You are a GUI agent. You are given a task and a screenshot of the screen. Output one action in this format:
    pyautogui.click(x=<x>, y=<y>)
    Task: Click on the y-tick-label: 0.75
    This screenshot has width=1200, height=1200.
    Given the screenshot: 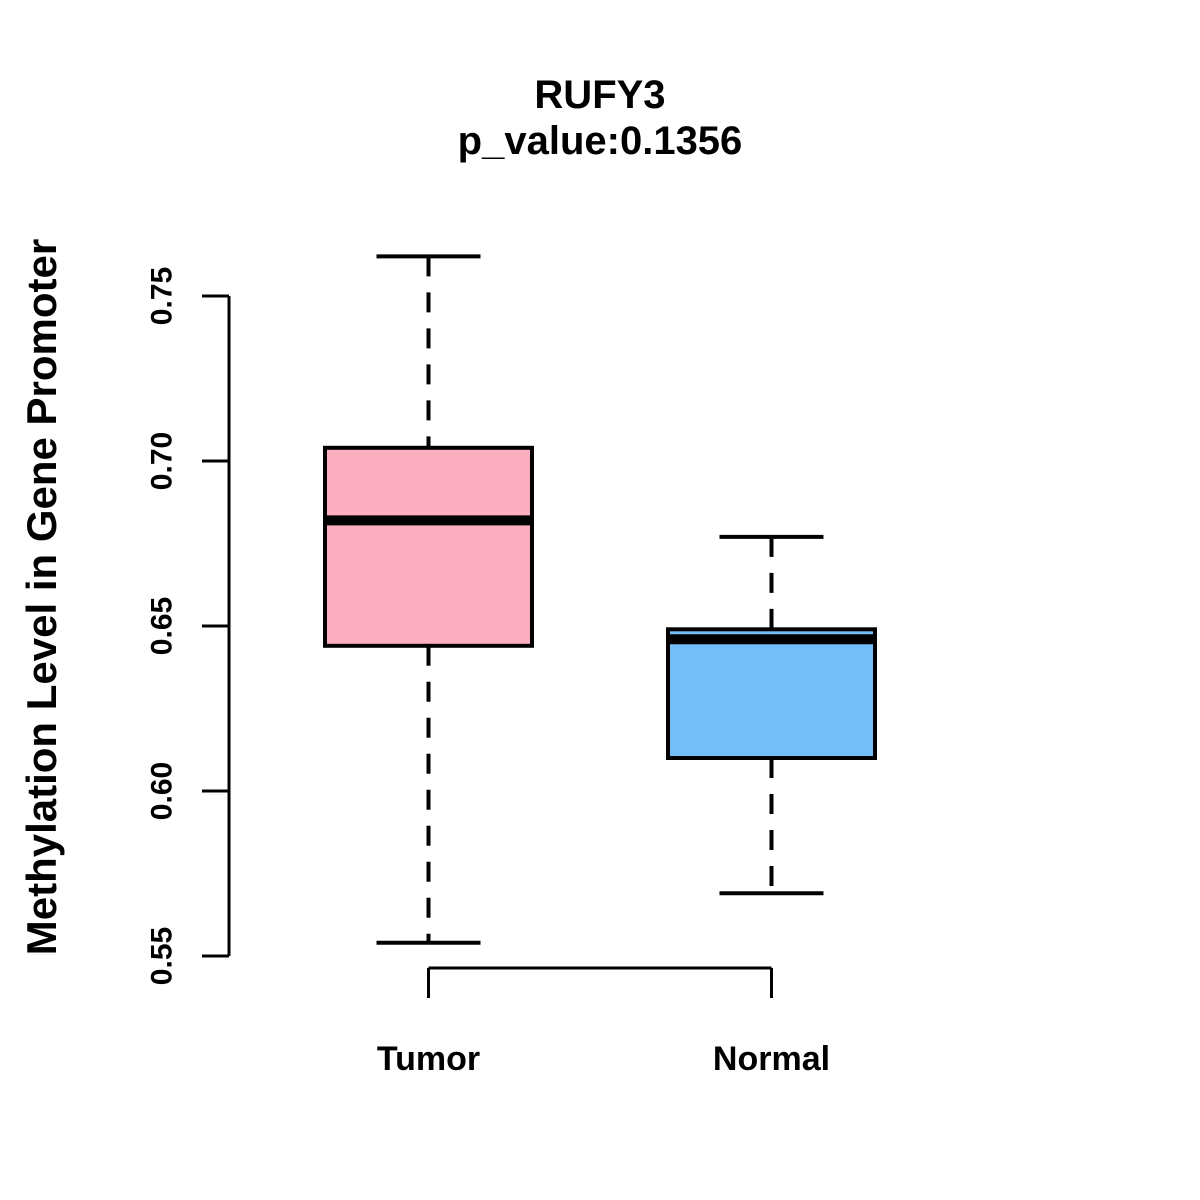 What is the action you would take?
    pyautogui.click(x=162, y=296)
    